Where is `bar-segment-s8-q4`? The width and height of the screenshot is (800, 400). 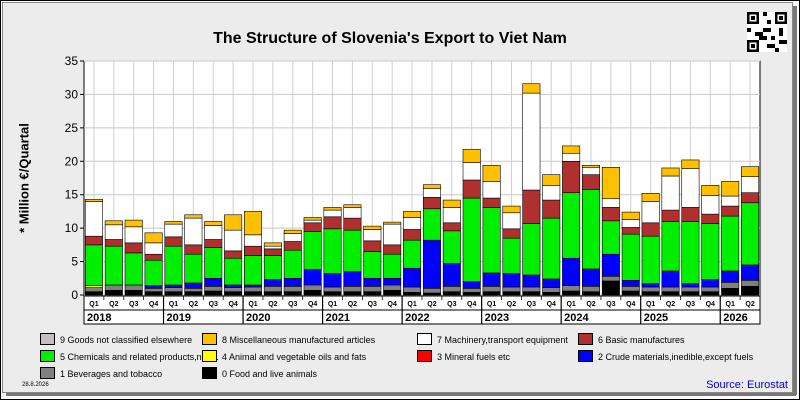 bar-segment-s8-q4 is located at coordinates (173, 223).